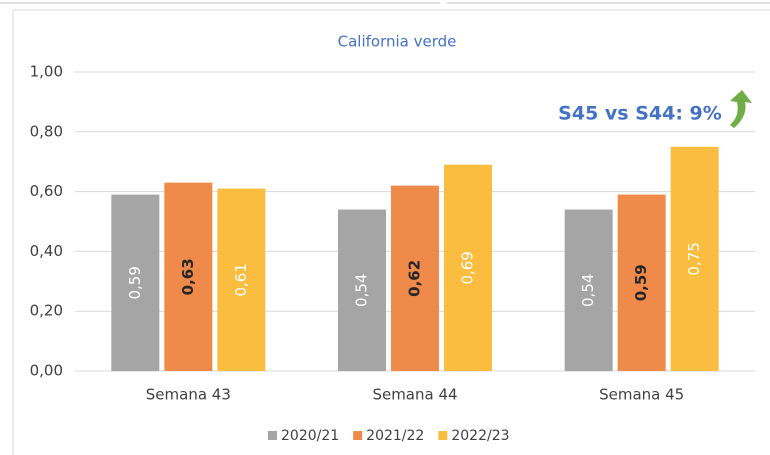 This screenshot has height=455, width=770. Describe the element at coordinates (480, 436) in the screenshot. I see `legend-label: 2022/23` at that location.